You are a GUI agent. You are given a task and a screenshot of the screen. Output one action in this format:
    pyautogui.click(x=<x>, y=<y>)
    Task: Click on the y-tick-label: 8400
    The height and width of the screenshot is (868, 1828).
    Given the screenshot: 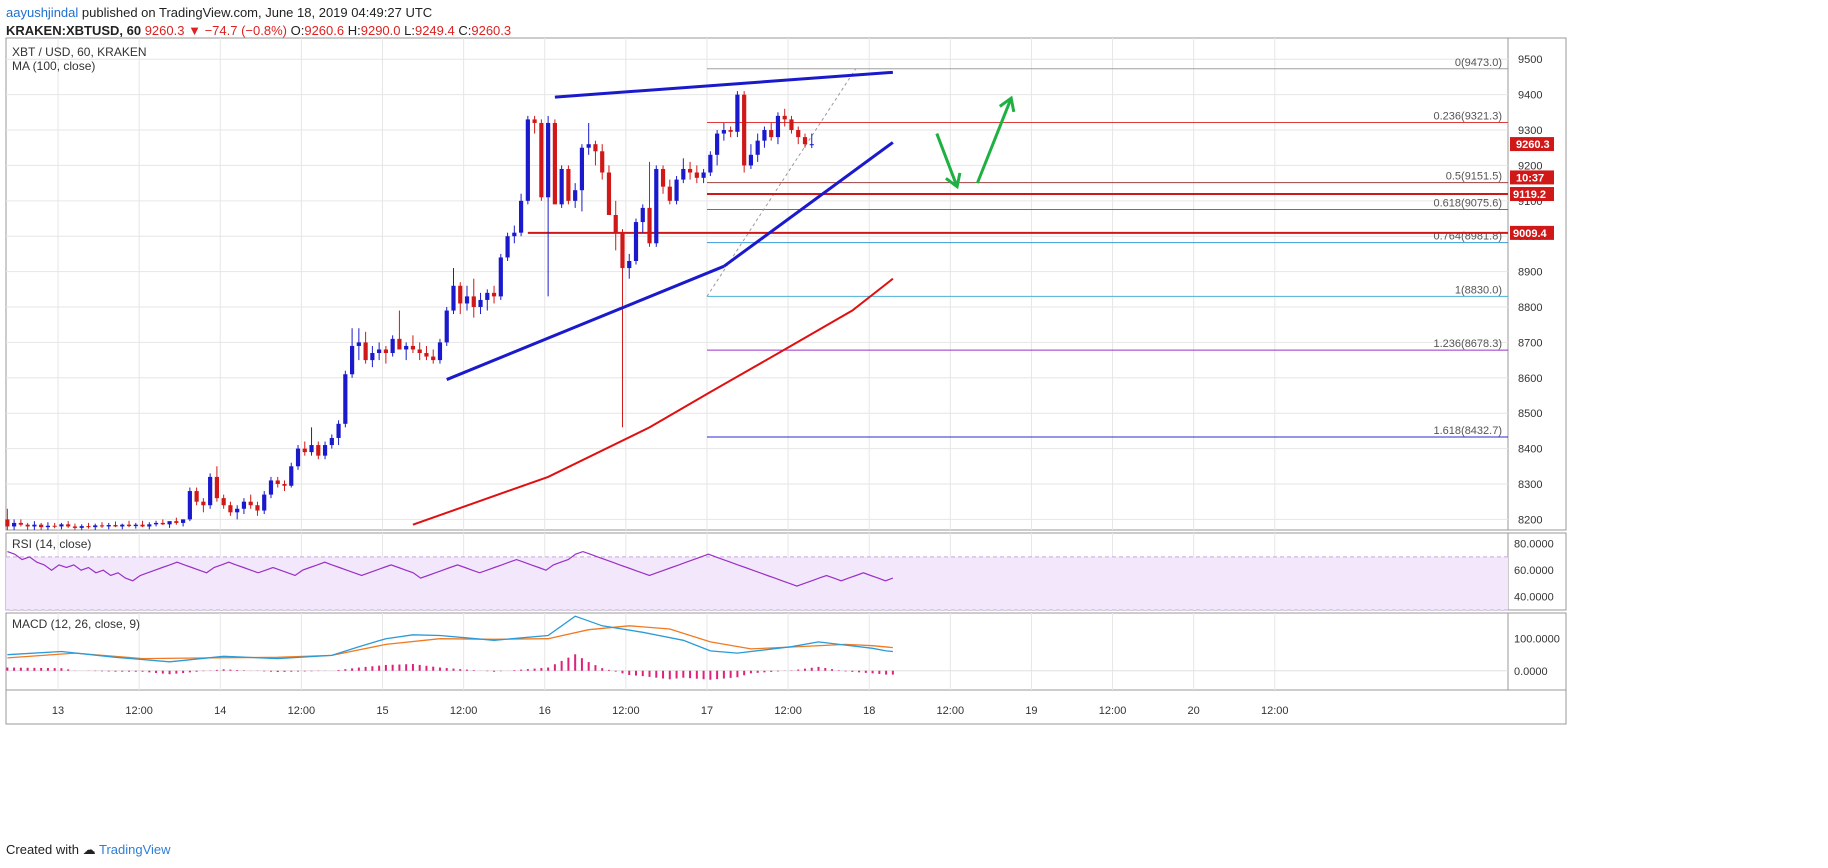 What is the action you would take?
    pyautogui.click(x=1530, y=450)
    